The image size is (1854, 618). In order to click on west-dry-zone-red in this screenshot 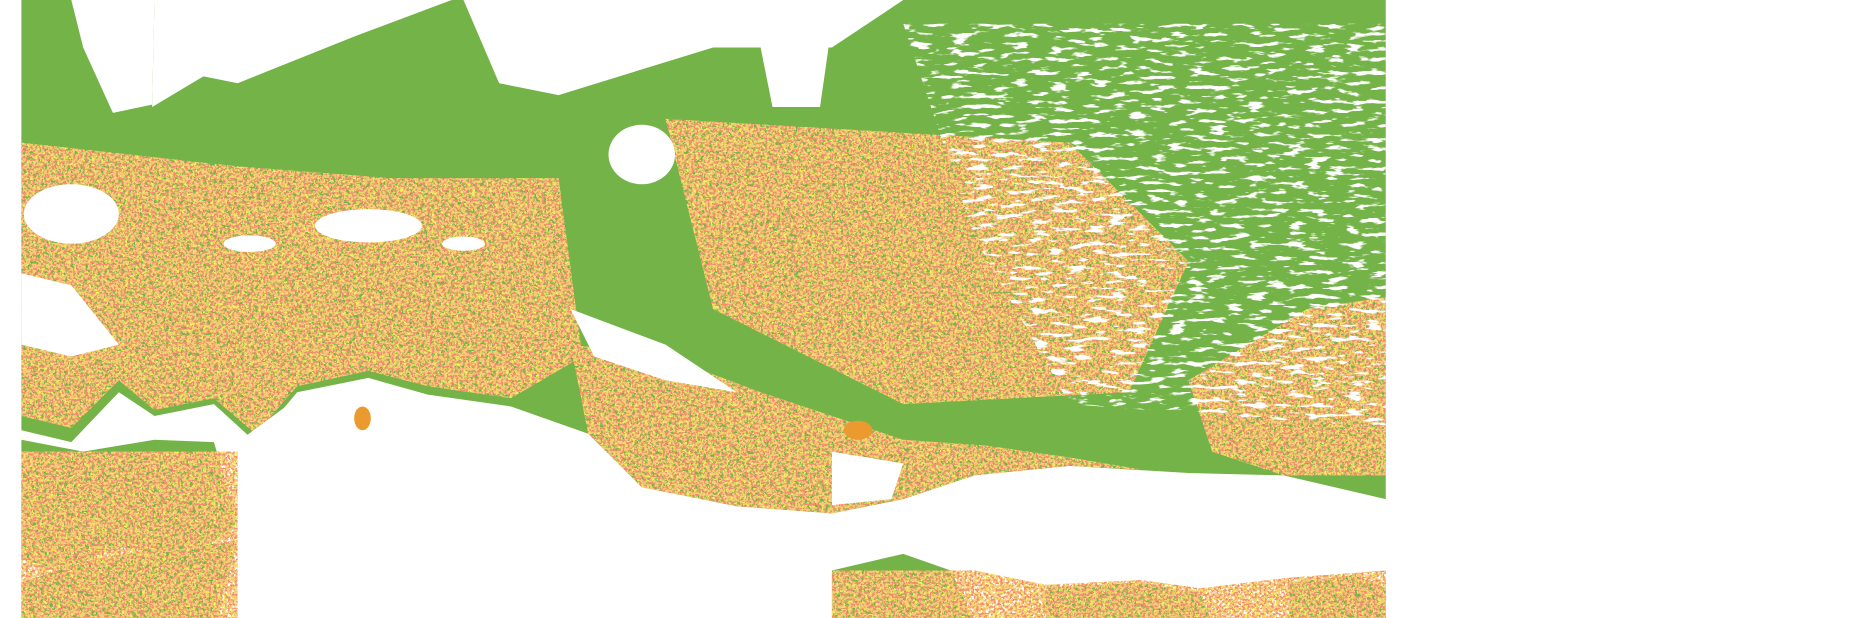, I will do `click(302, 288)`.